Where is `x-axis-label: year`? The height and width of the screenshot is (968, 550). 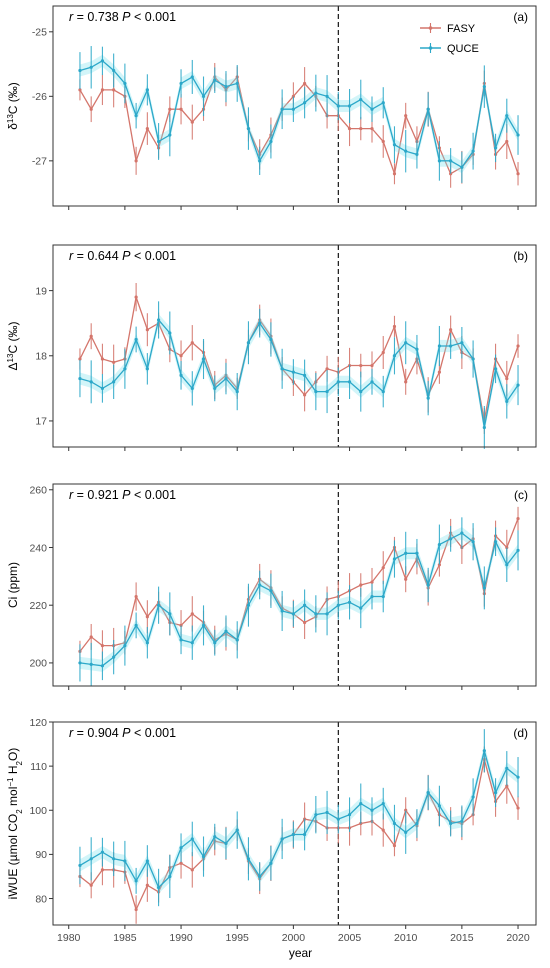 x-axis-label: year is located at coordinates (300, 953).